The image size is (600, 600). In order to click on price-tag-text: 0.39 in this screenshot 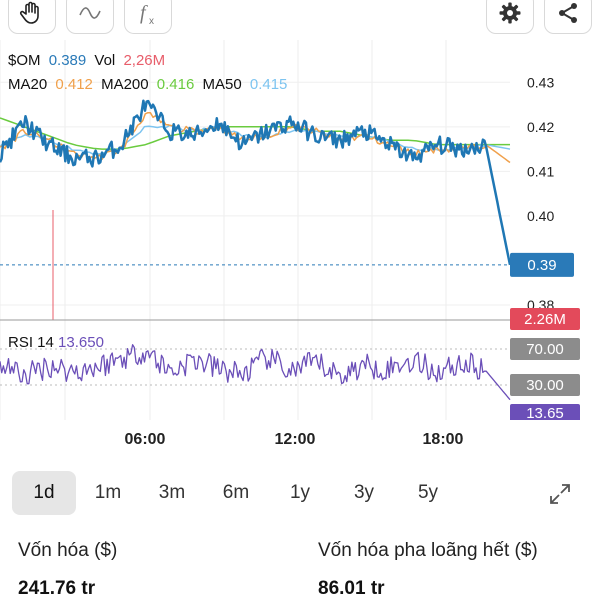, I will do `click(541, 265)`.